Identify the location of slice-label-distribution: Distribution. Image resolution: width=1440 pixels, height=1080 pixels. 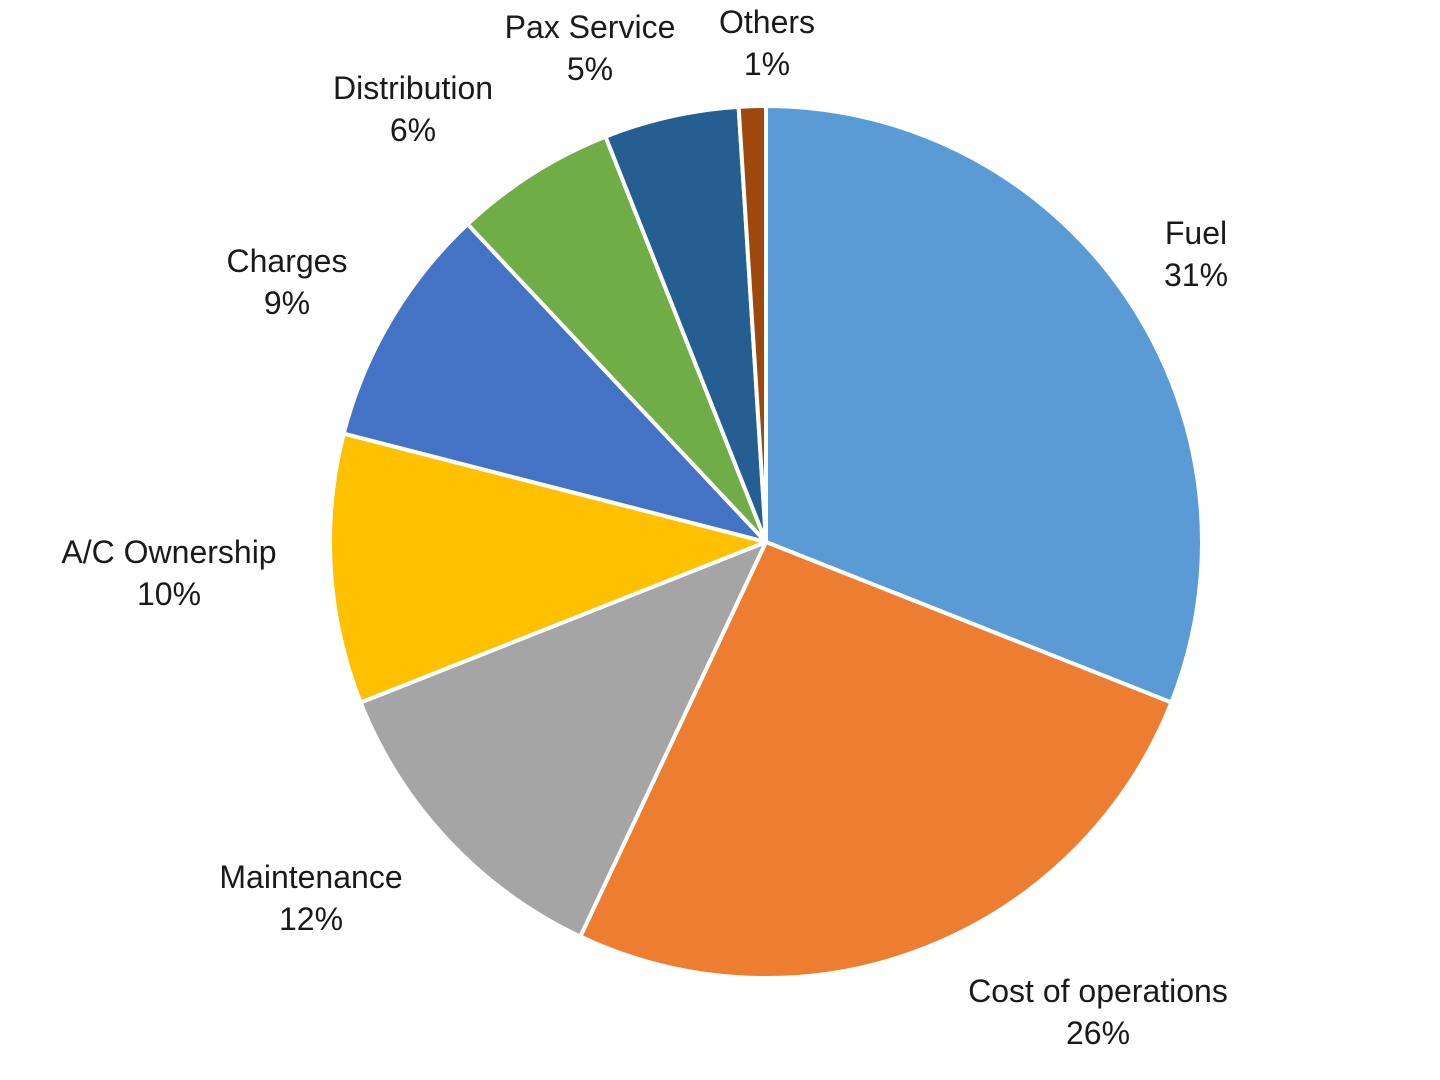
(413, 88).